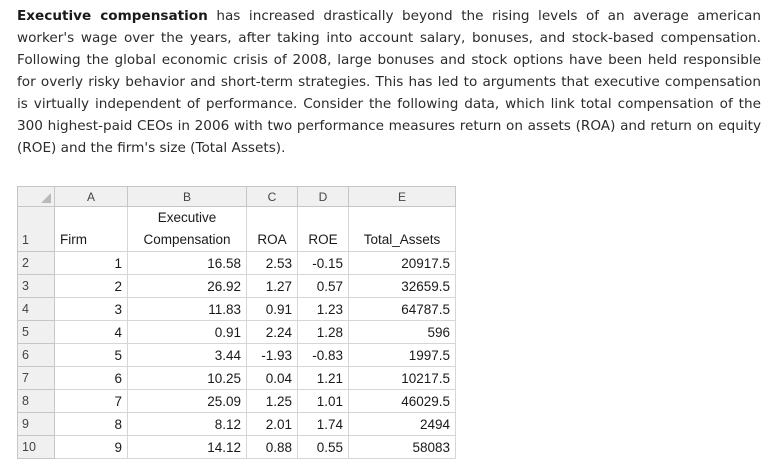  What do you see at coordinates (36, 401) in the screenshot?
I see `row-number: 8` at bounding box center [36, 401].